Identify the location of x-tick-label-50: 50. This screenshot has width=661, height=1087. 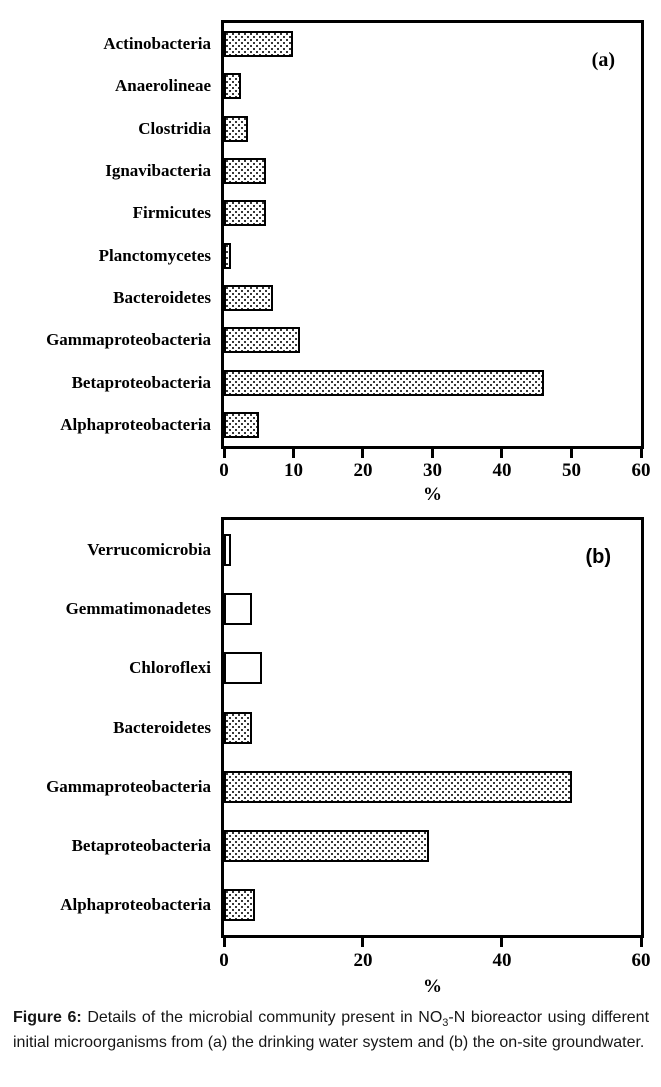
(571, 470).